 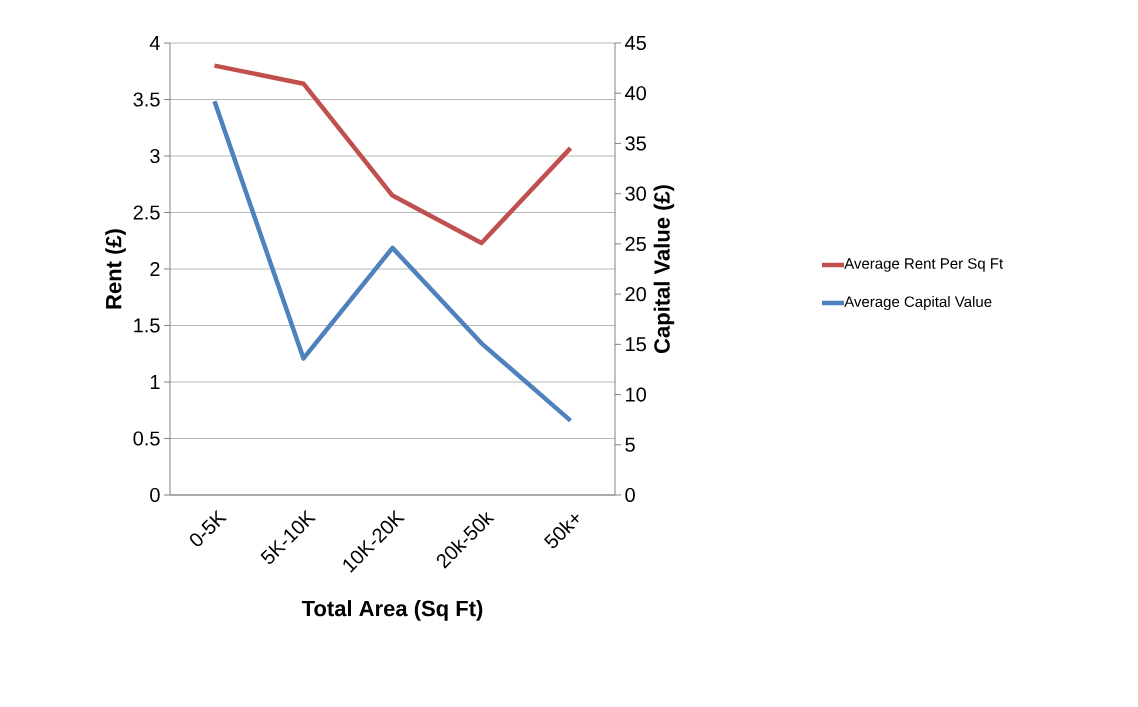 I want to click on y-tick-label: 4, so click(x=154, y=43).